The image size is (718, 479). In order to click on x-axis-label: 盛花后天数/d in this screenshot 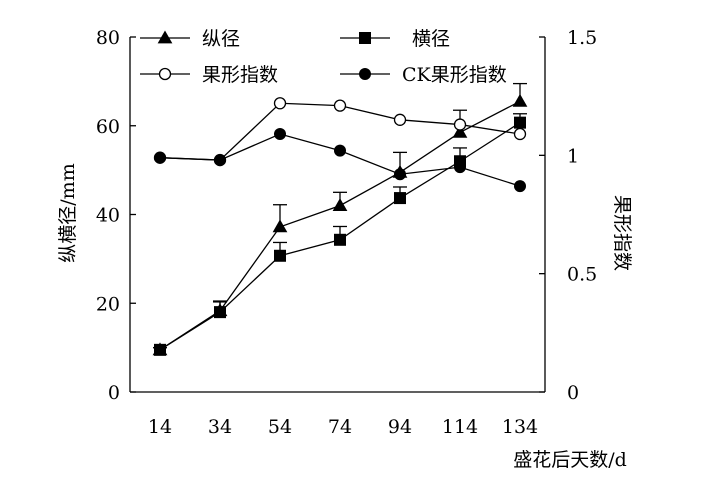, I will do `click(570, 460)`.